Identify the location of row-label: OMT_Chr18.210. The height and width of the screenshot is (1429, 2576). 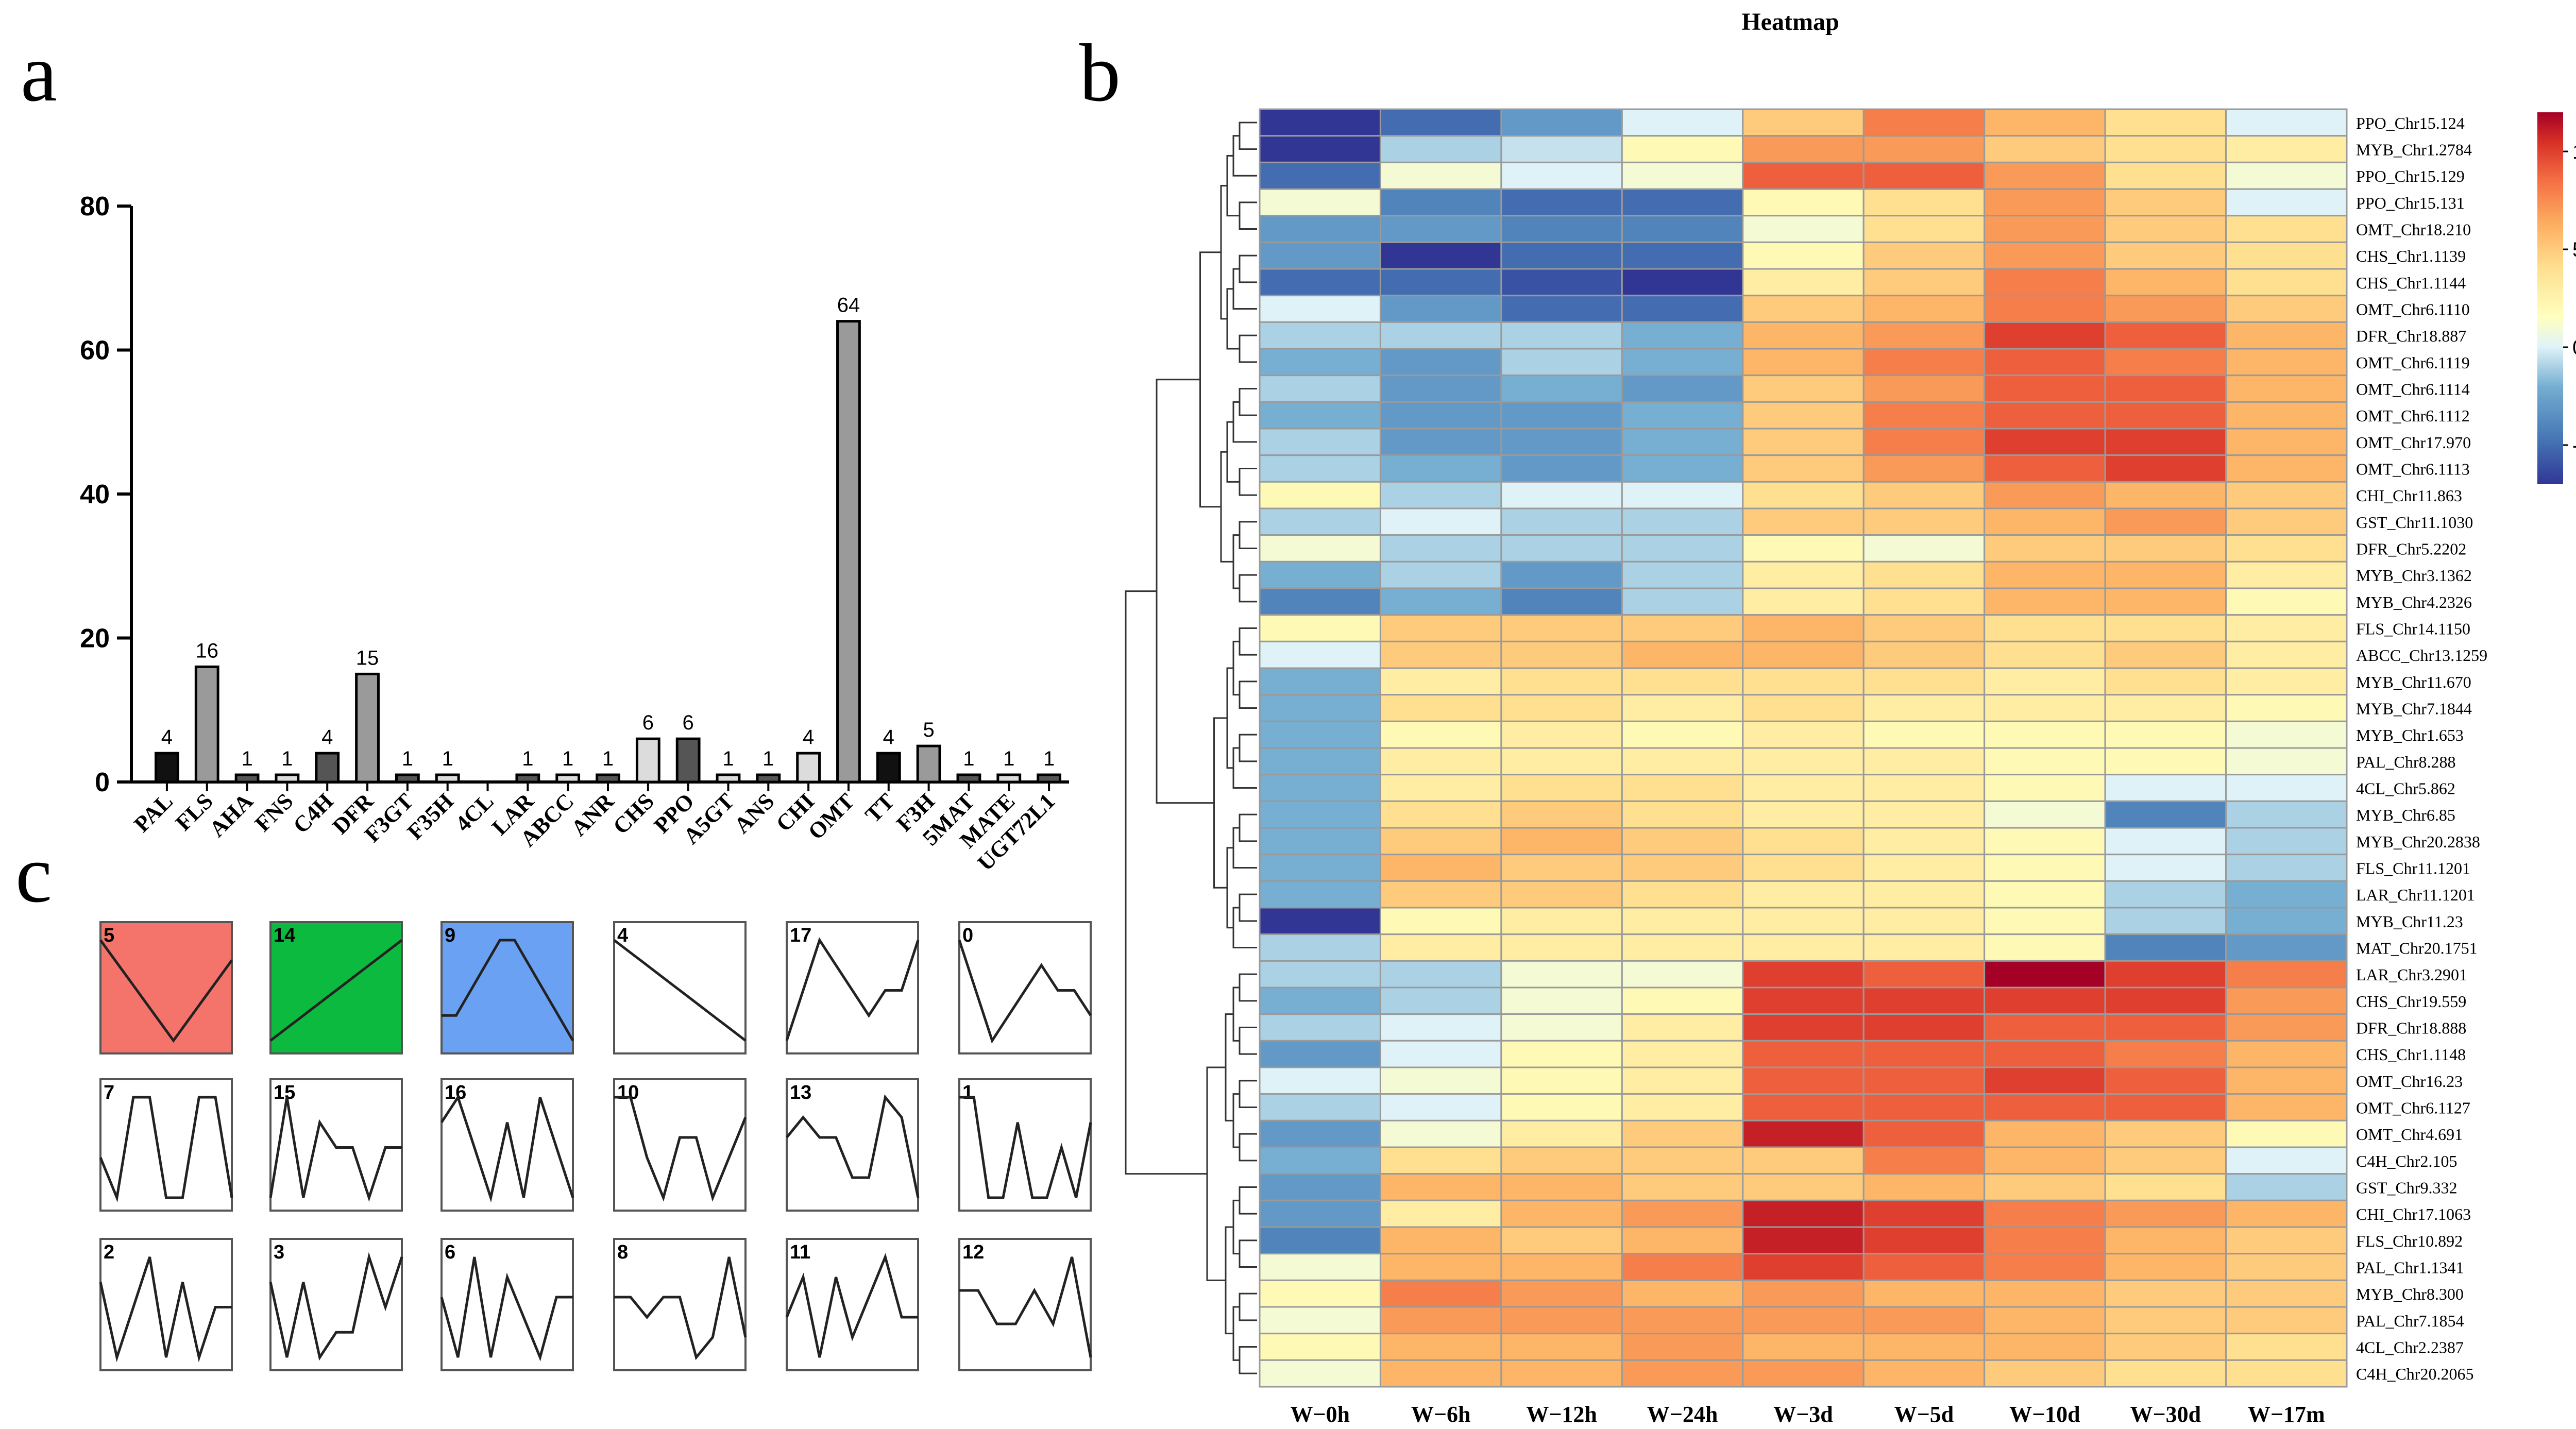
(2413, 230).